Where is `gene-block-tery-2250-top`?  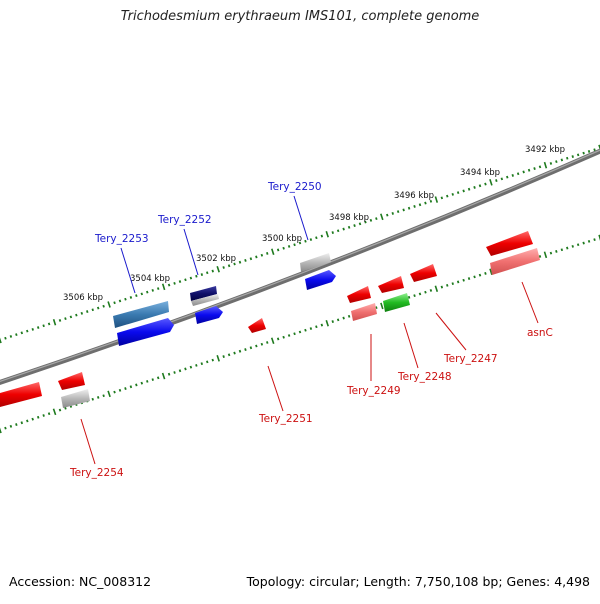
gene-block-tery-2250-top is located at coordinates (315, 262).